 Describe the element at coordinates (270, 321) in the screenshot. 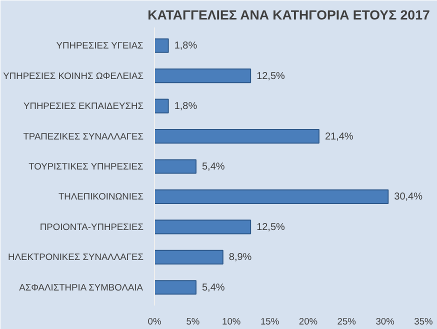

I see `x-tick-label: 15%` at that location.